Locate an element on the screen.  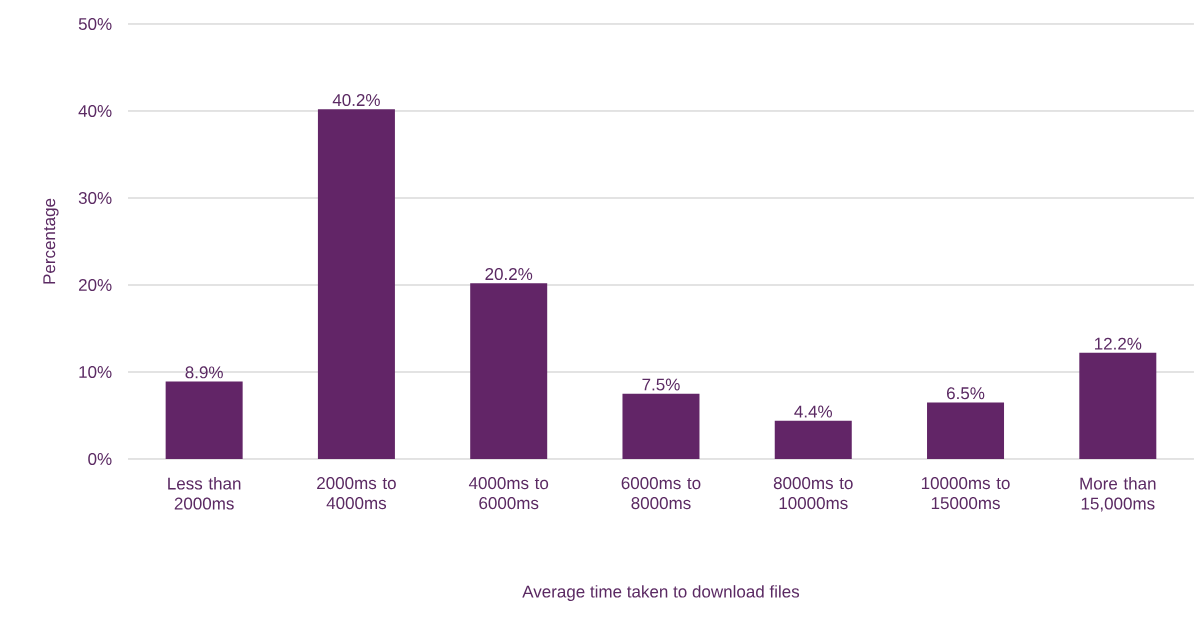
x-tick-label: 4000ms to 6000ms is located at coordinates (508, 493).